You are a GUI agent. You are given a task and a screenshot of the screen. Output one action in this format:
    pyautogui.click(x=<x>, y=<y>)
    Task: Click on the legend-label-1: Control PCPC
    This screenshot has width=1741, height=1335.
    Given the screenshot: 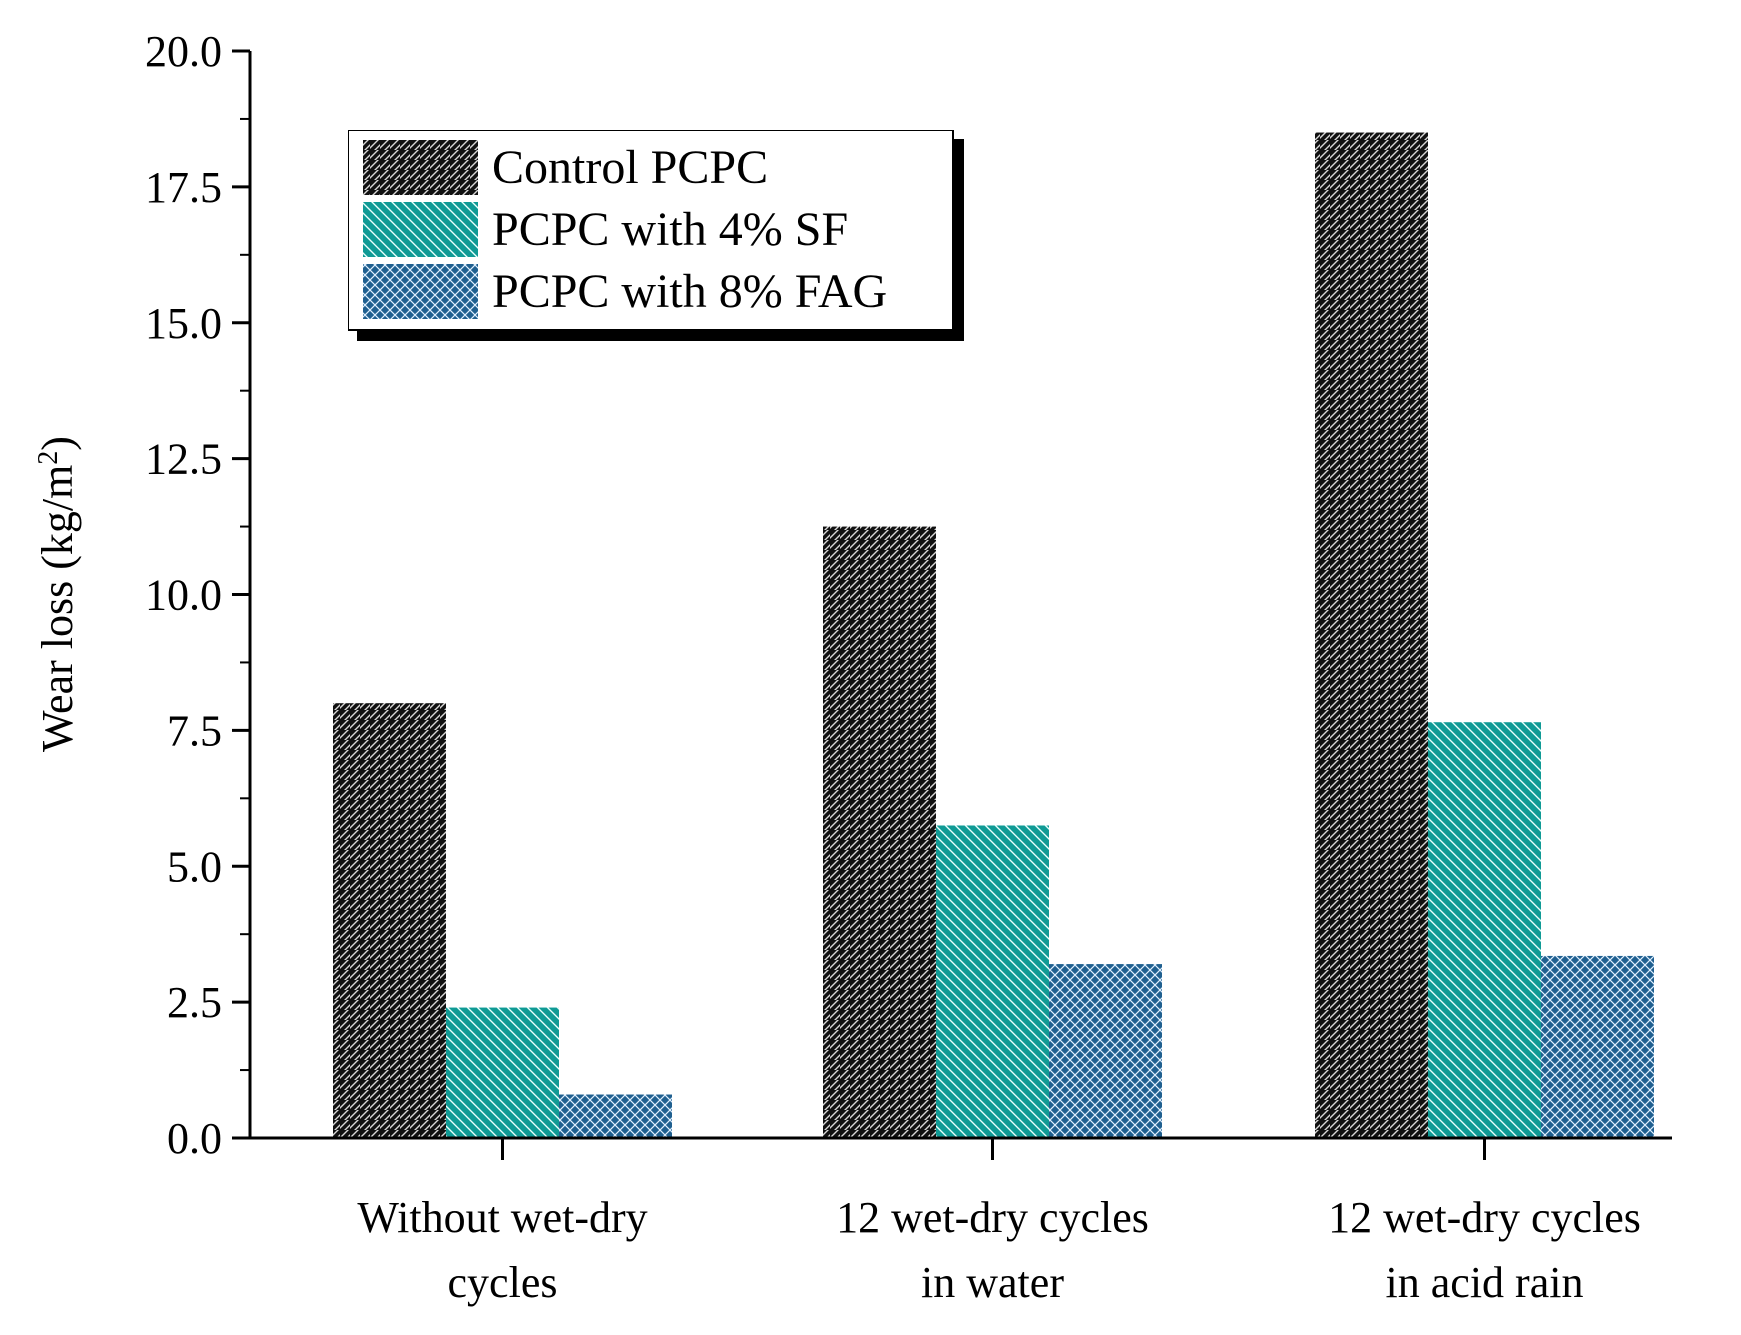 What is the action you would take?
    pyautogui.click(x=630, y=167)
    